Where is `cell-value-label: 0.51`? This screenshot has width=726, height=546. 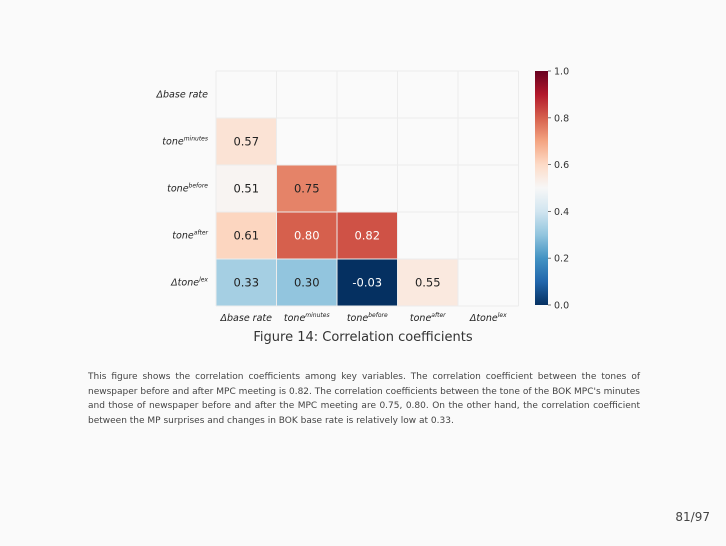
cell-value-label: 0.51 is located at coordinates (246, 189).